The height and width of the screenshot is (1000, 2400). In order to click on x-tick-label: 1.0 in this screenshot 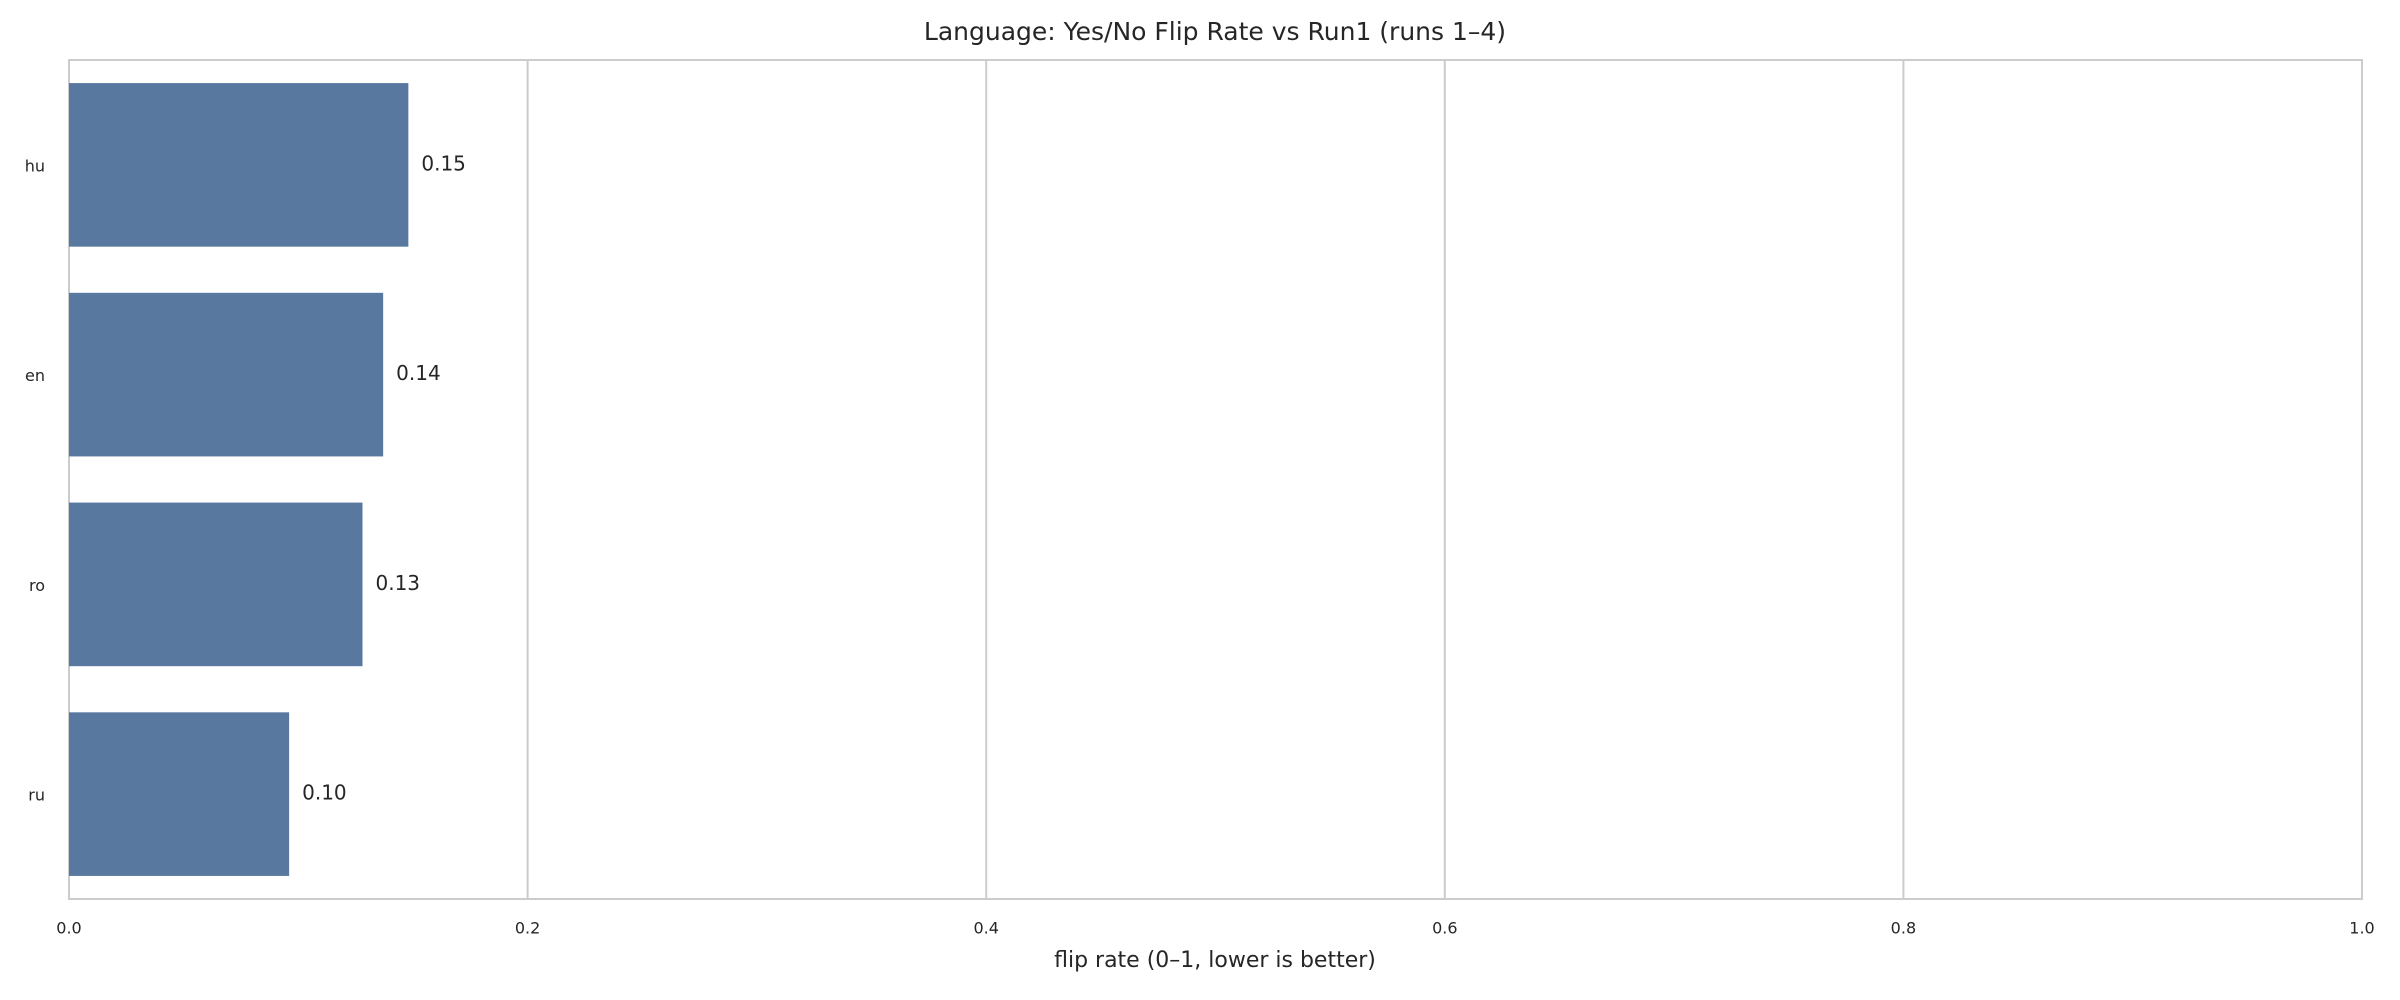, I will do `click(2361, 928)`.